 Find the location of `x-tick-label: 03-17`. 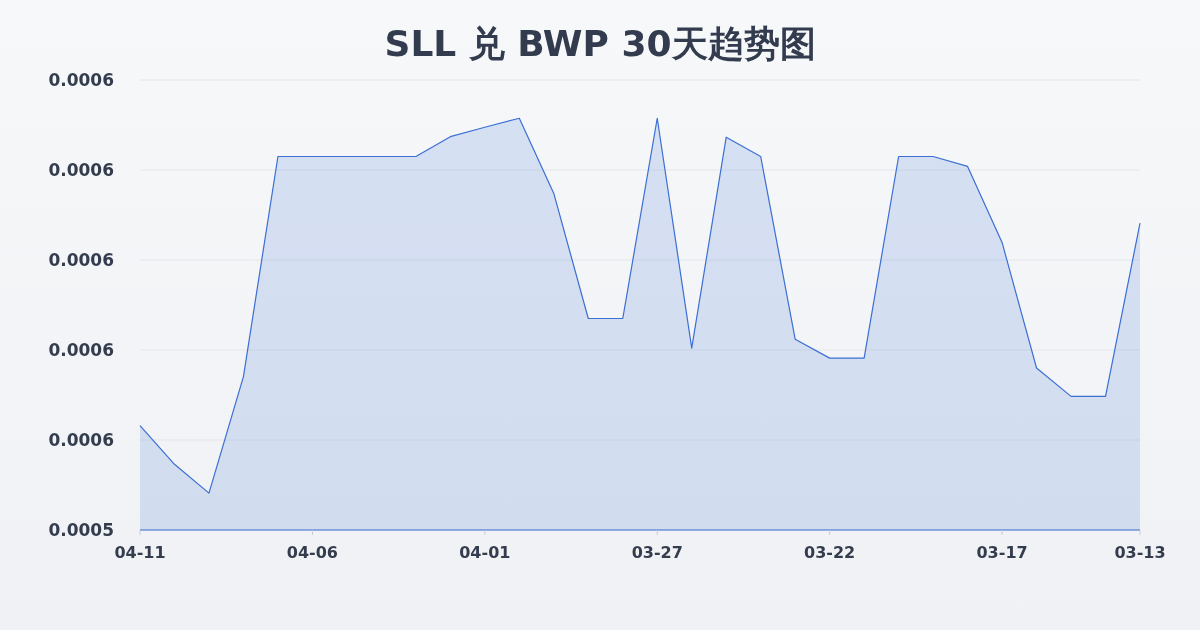

x-tick-label: 03-17 is located at coordinates (1002, 552).